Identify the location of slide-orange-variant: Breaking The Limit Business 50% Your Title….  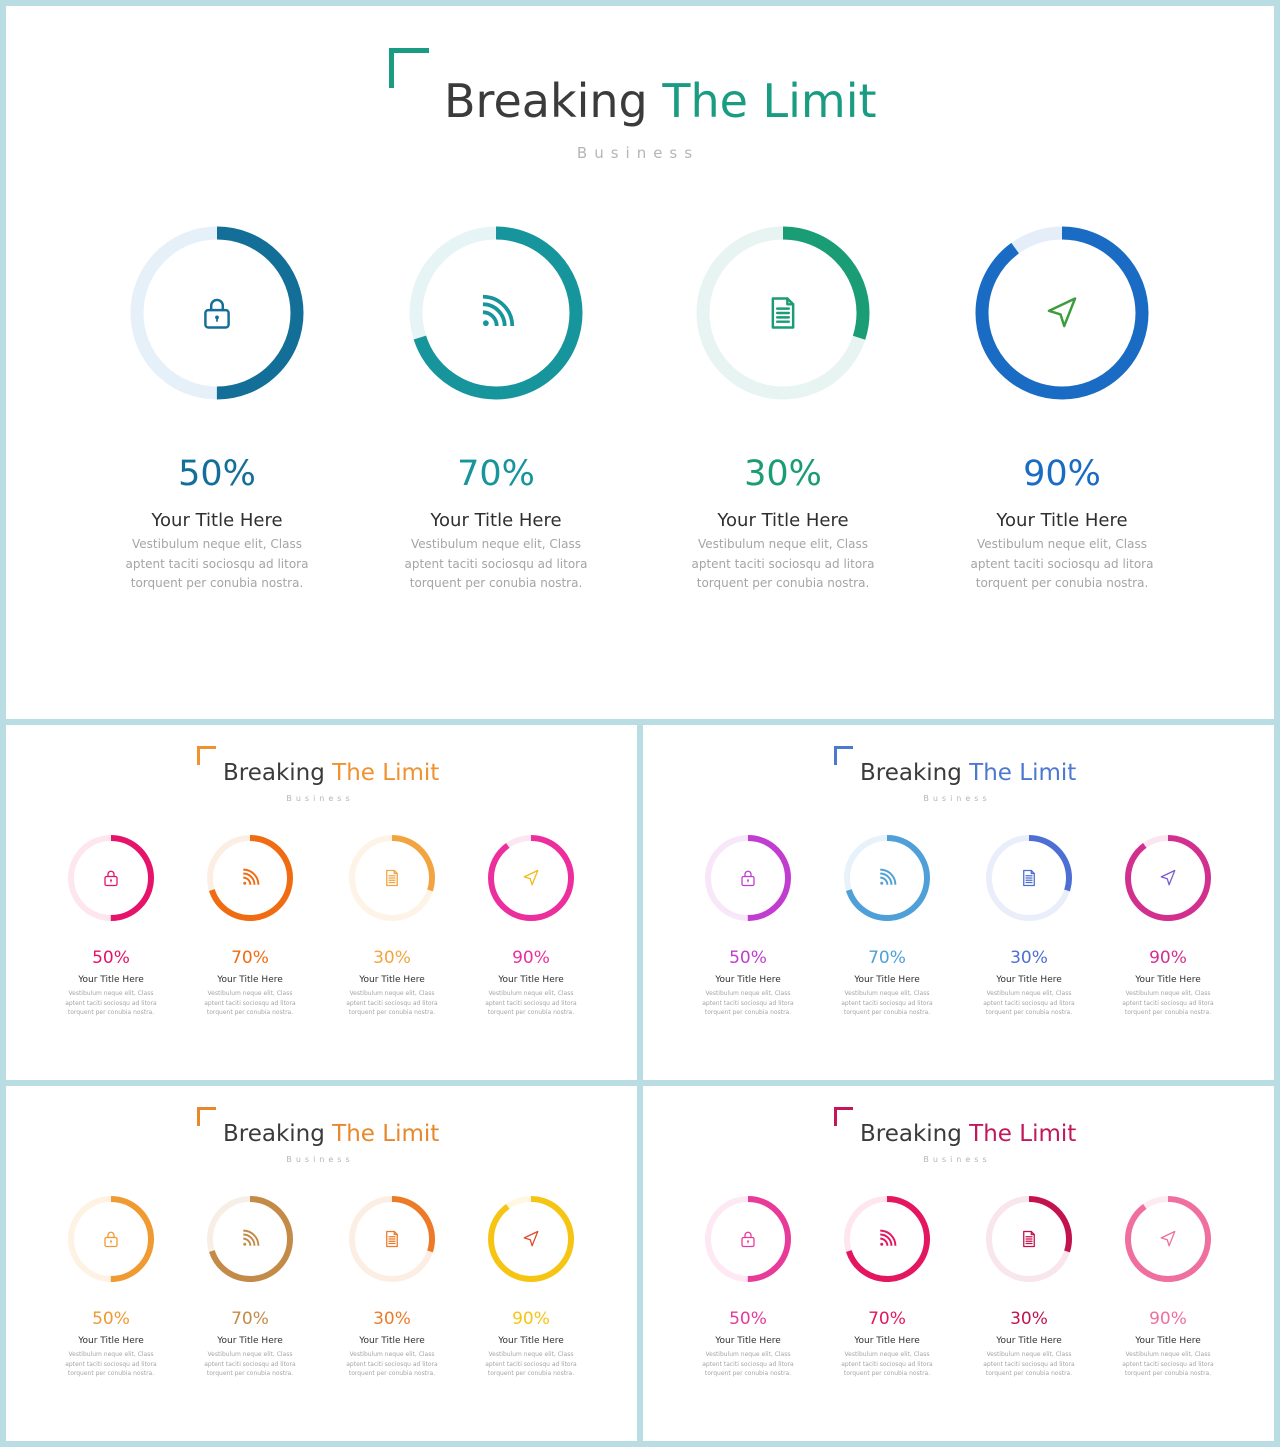
(321, 902).